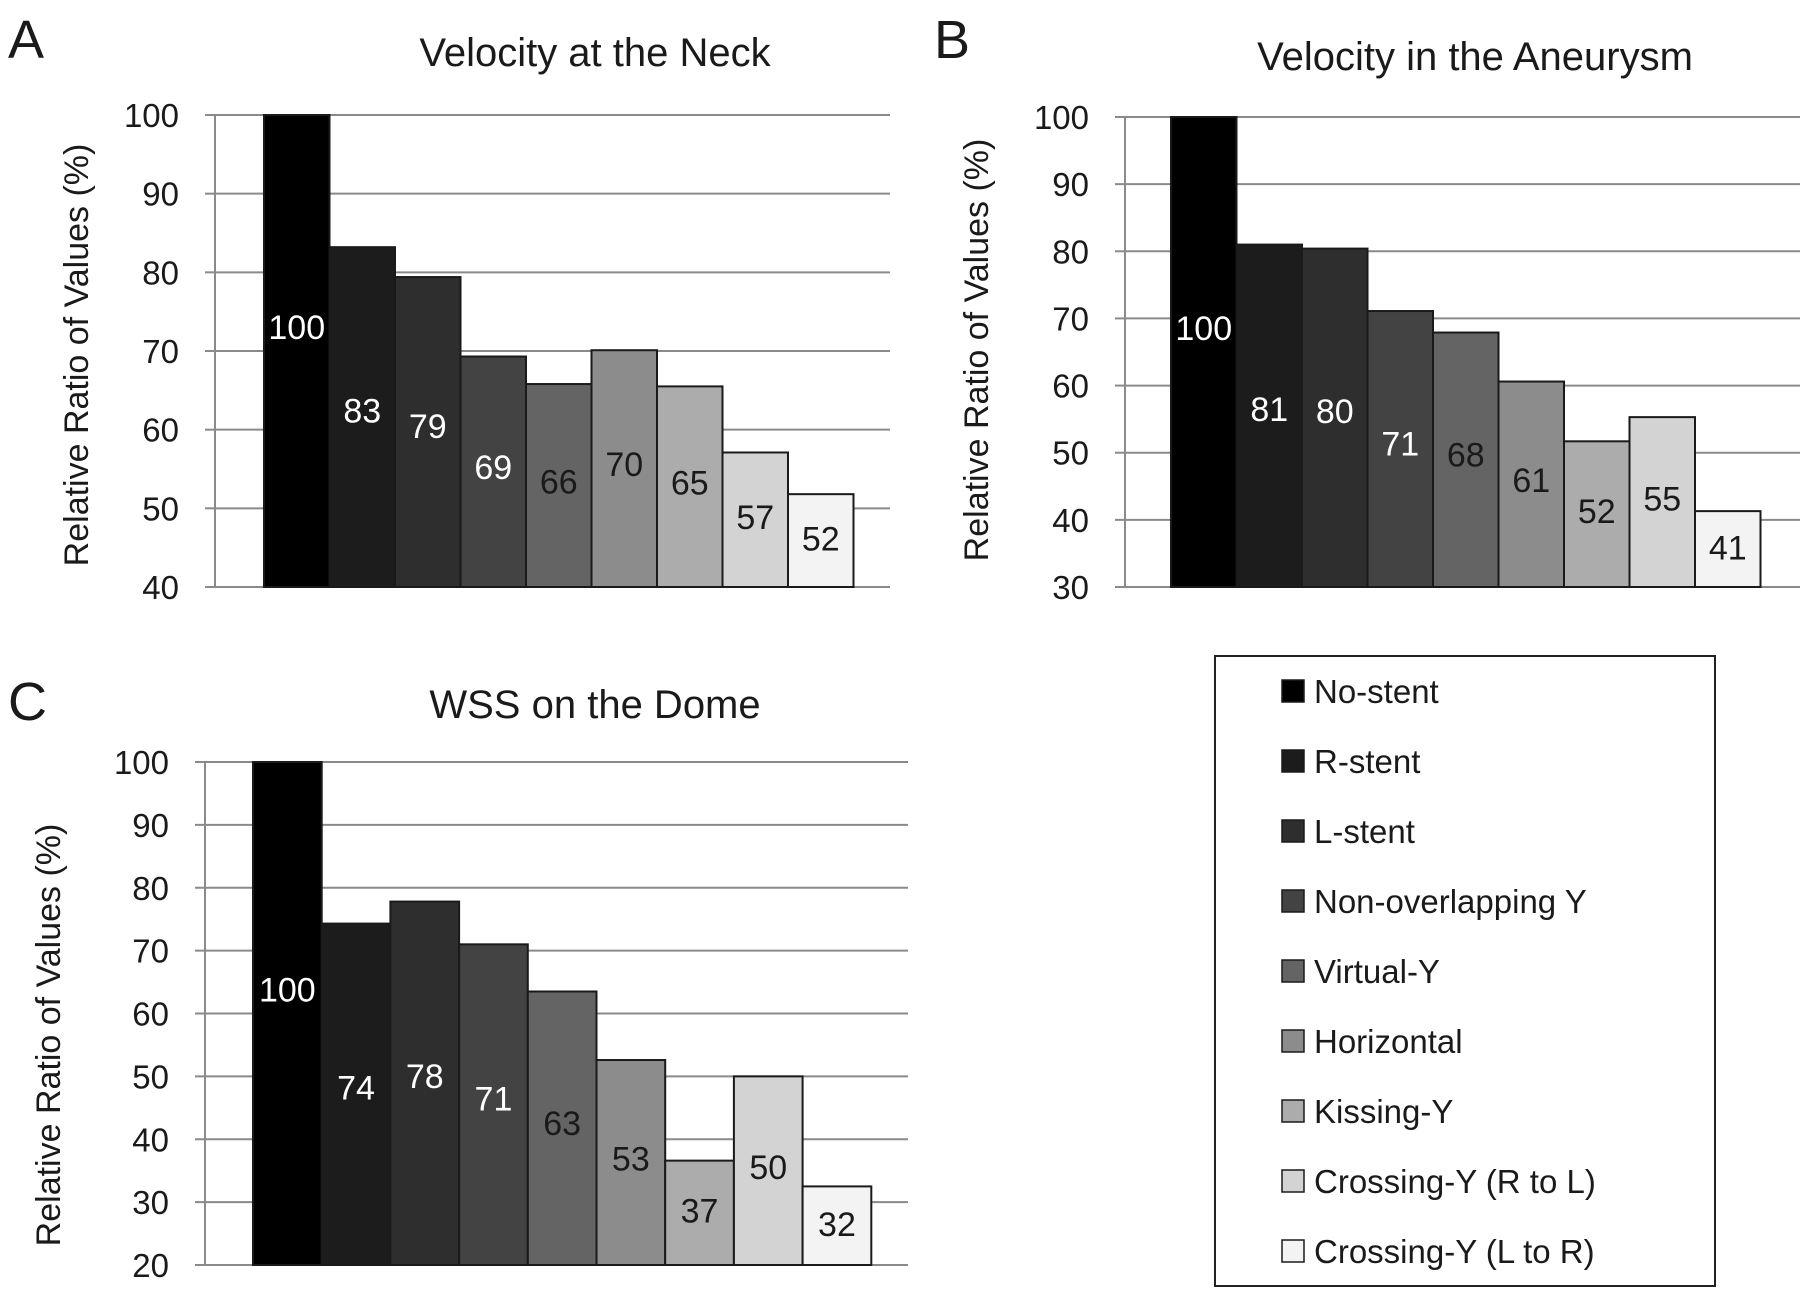 The width and height of the screenshot is (1800, 1303). Describe the element at coordinates (952, 40) in the screenshot. I see `panel-letter-b: B` at that location.